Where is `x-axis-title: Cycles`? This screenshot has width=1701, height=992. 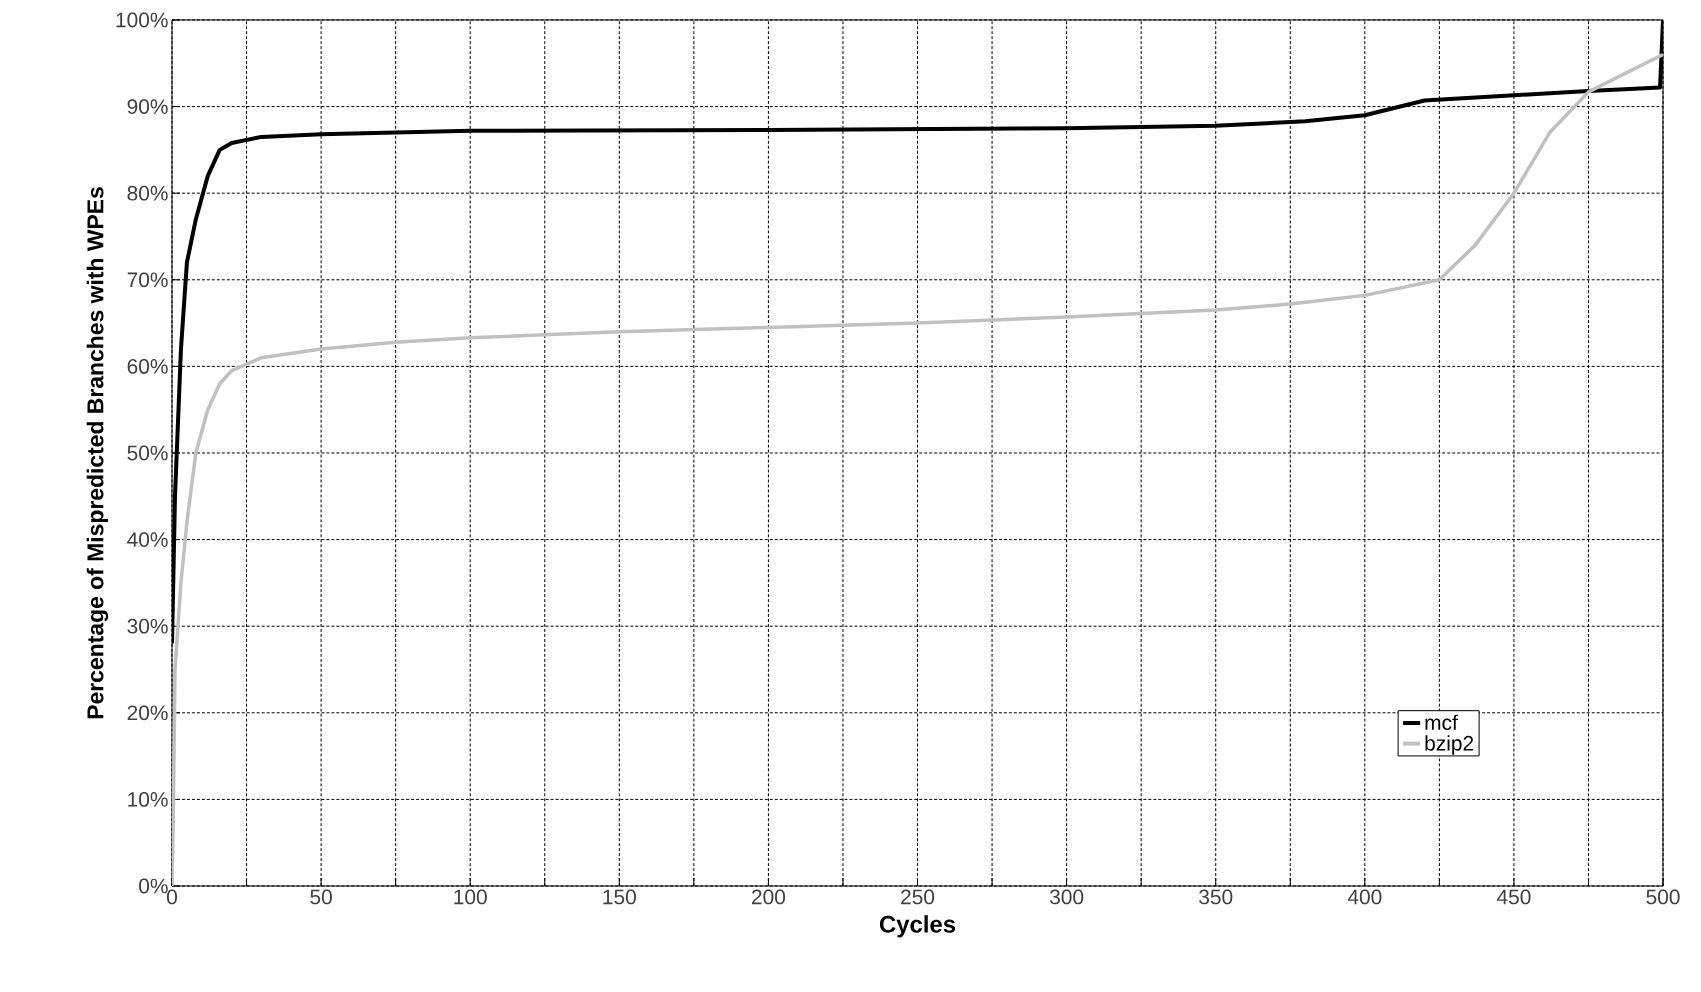 x-axis-title: Cycles is located at coordinates (917, 926).